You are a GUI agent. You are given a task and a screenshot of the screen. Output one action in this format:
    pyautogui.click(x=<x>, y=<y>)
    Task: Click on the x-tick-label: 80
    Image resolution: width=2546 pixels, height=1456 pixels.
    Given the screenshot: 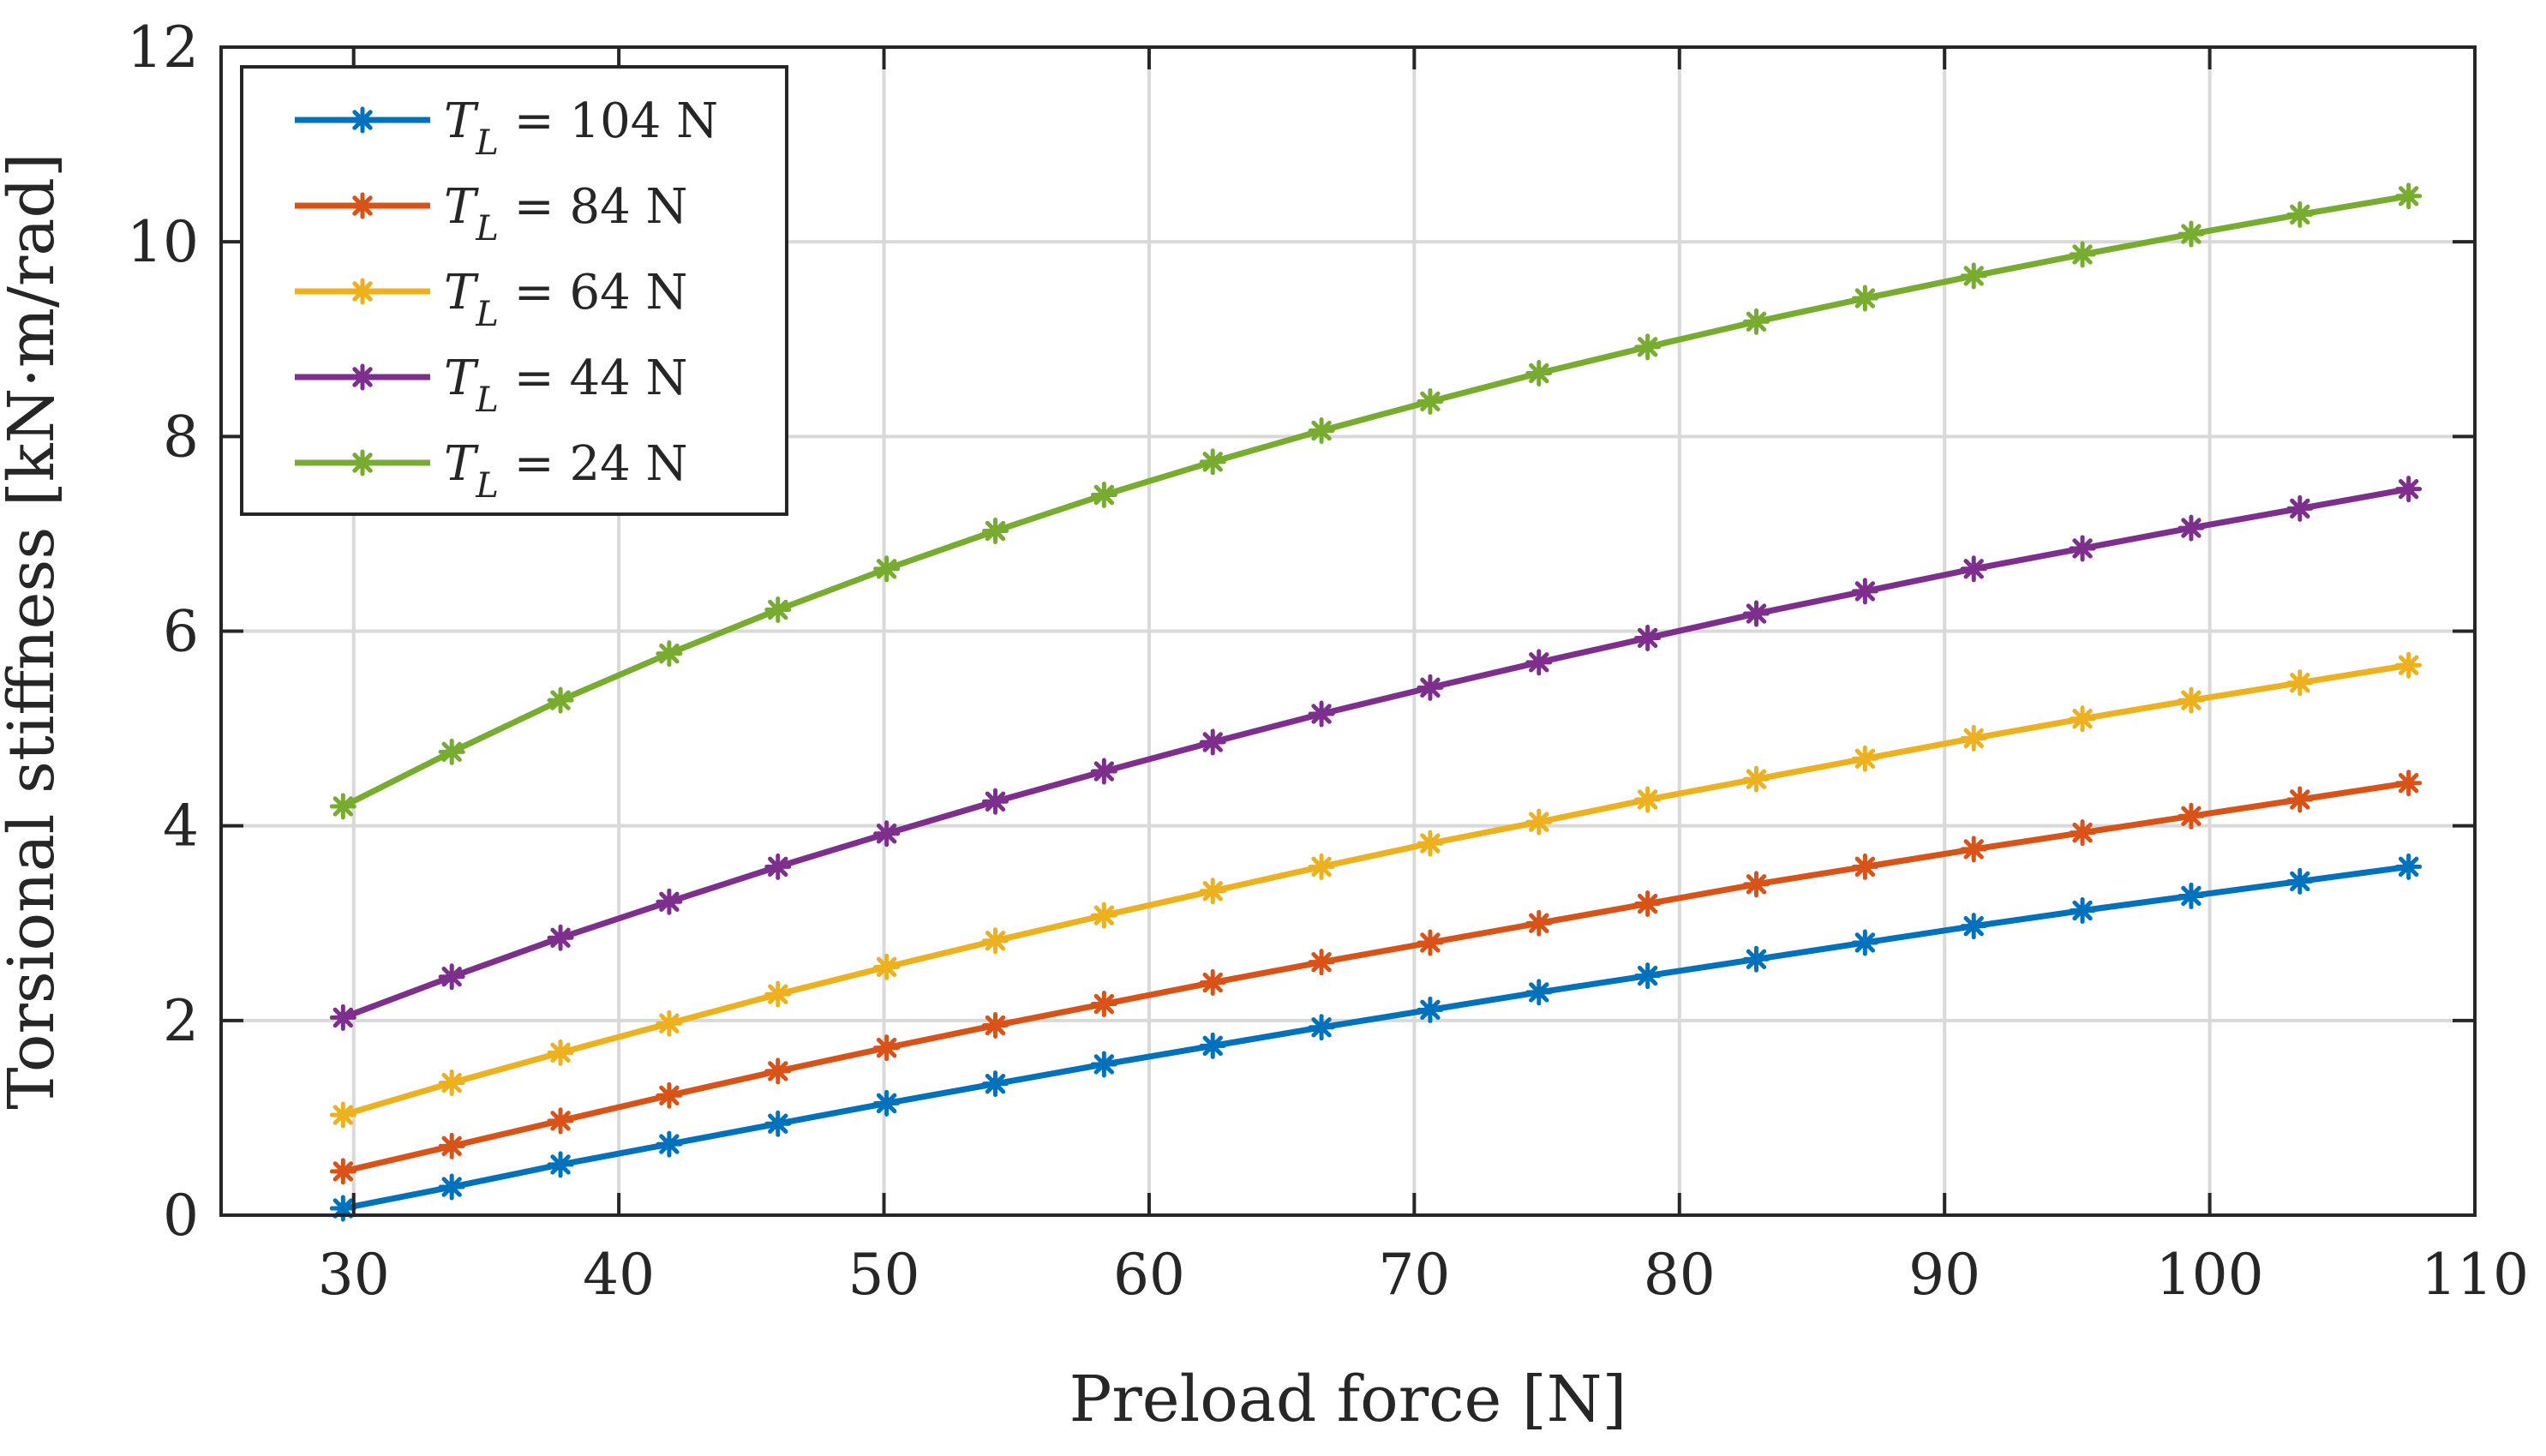 What is the action you would take?
    pyautogui.click(x=1680, y=1275)
    